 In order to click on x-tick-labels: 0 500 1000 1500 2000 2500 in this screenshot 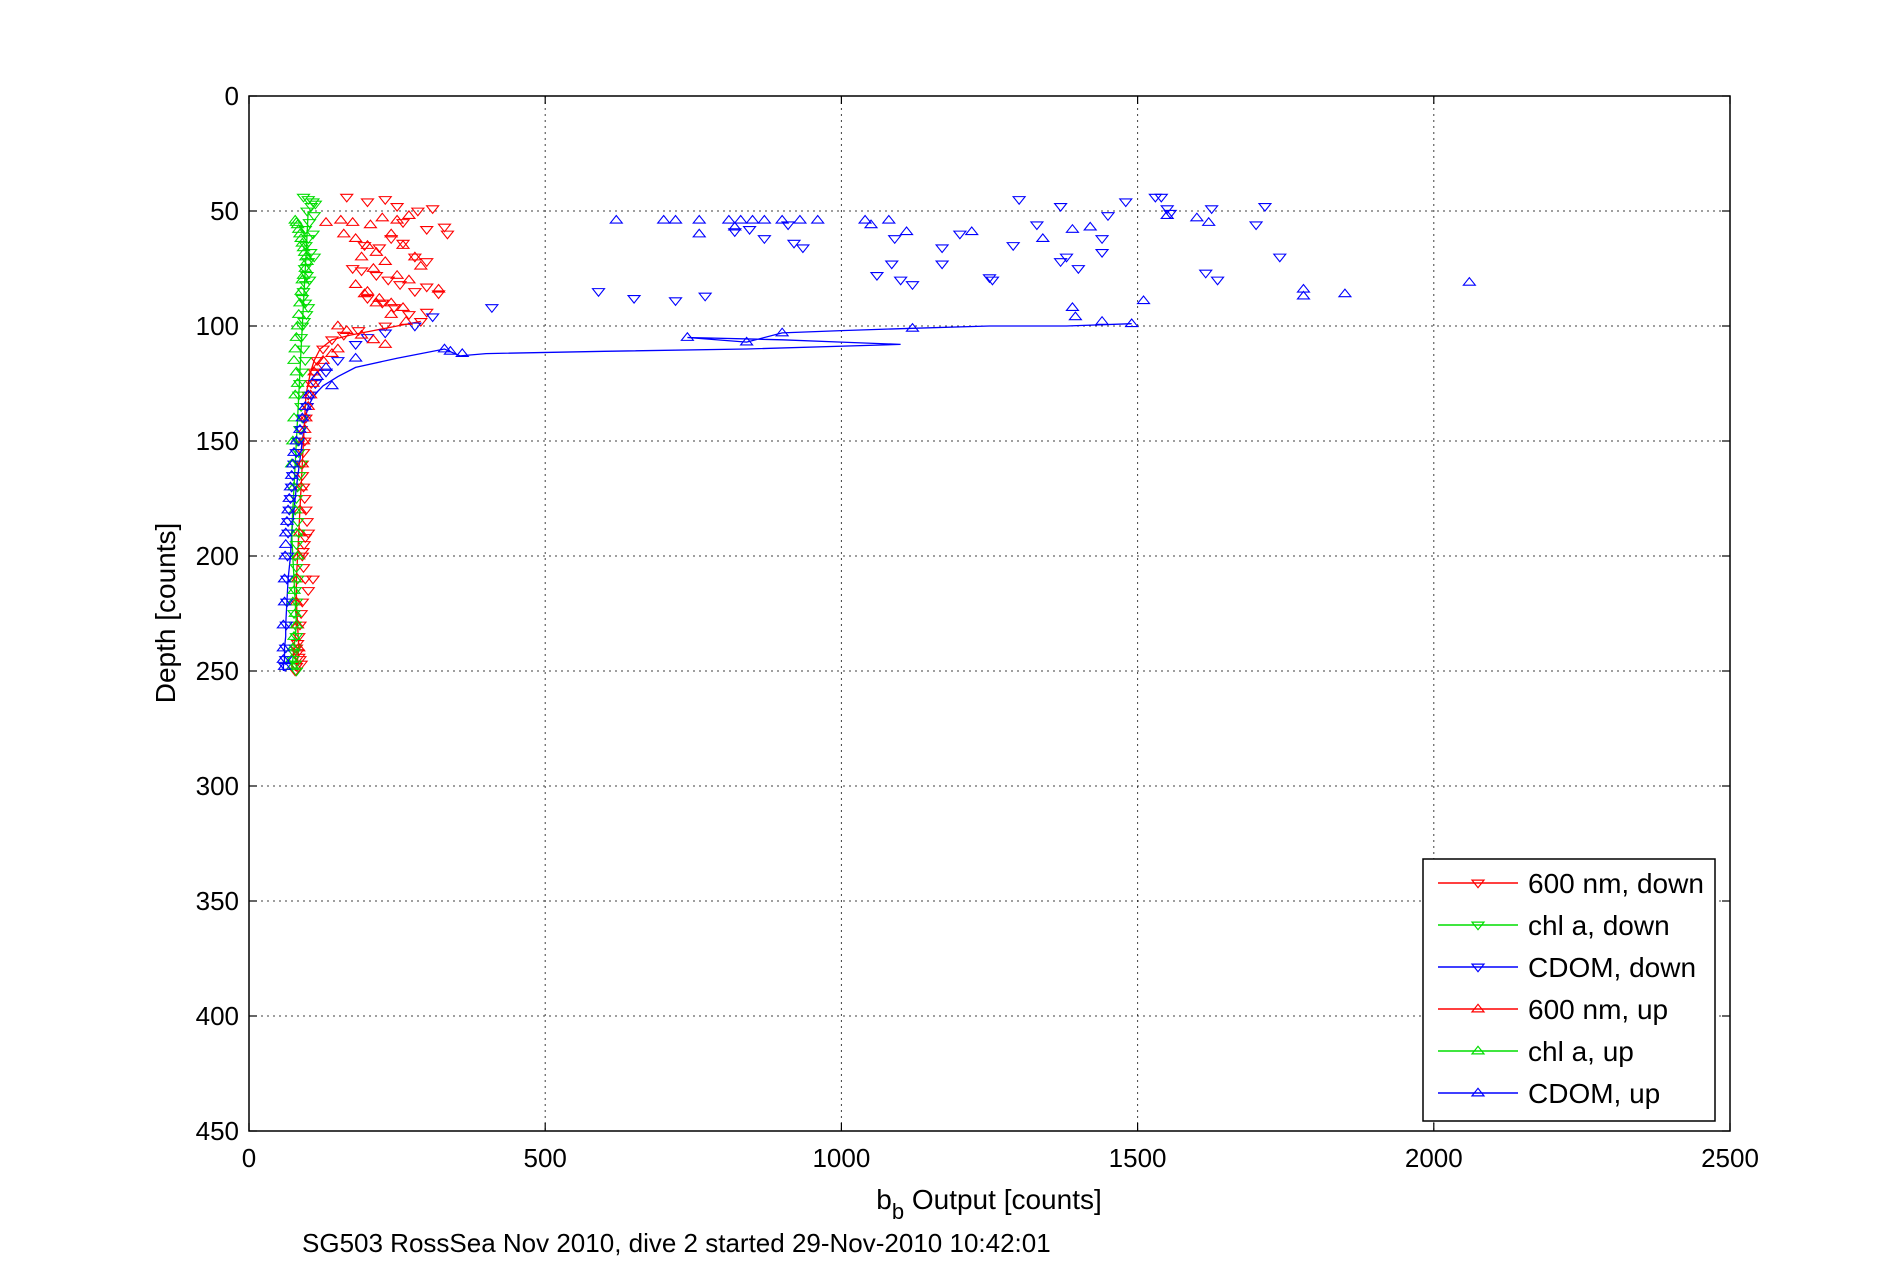, I will do `click(1000, 1158)`.